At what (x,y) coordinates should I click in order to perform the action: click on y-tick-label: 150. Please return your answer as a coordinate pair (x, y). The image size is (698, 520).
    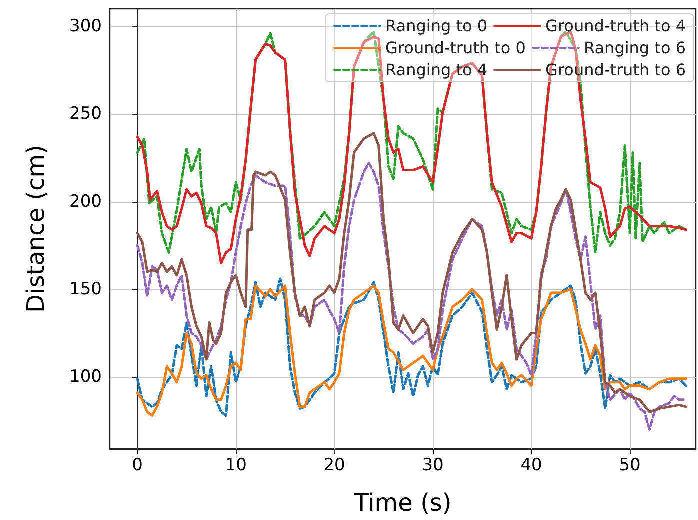
    Looking at the image, I should click on (86, 289).